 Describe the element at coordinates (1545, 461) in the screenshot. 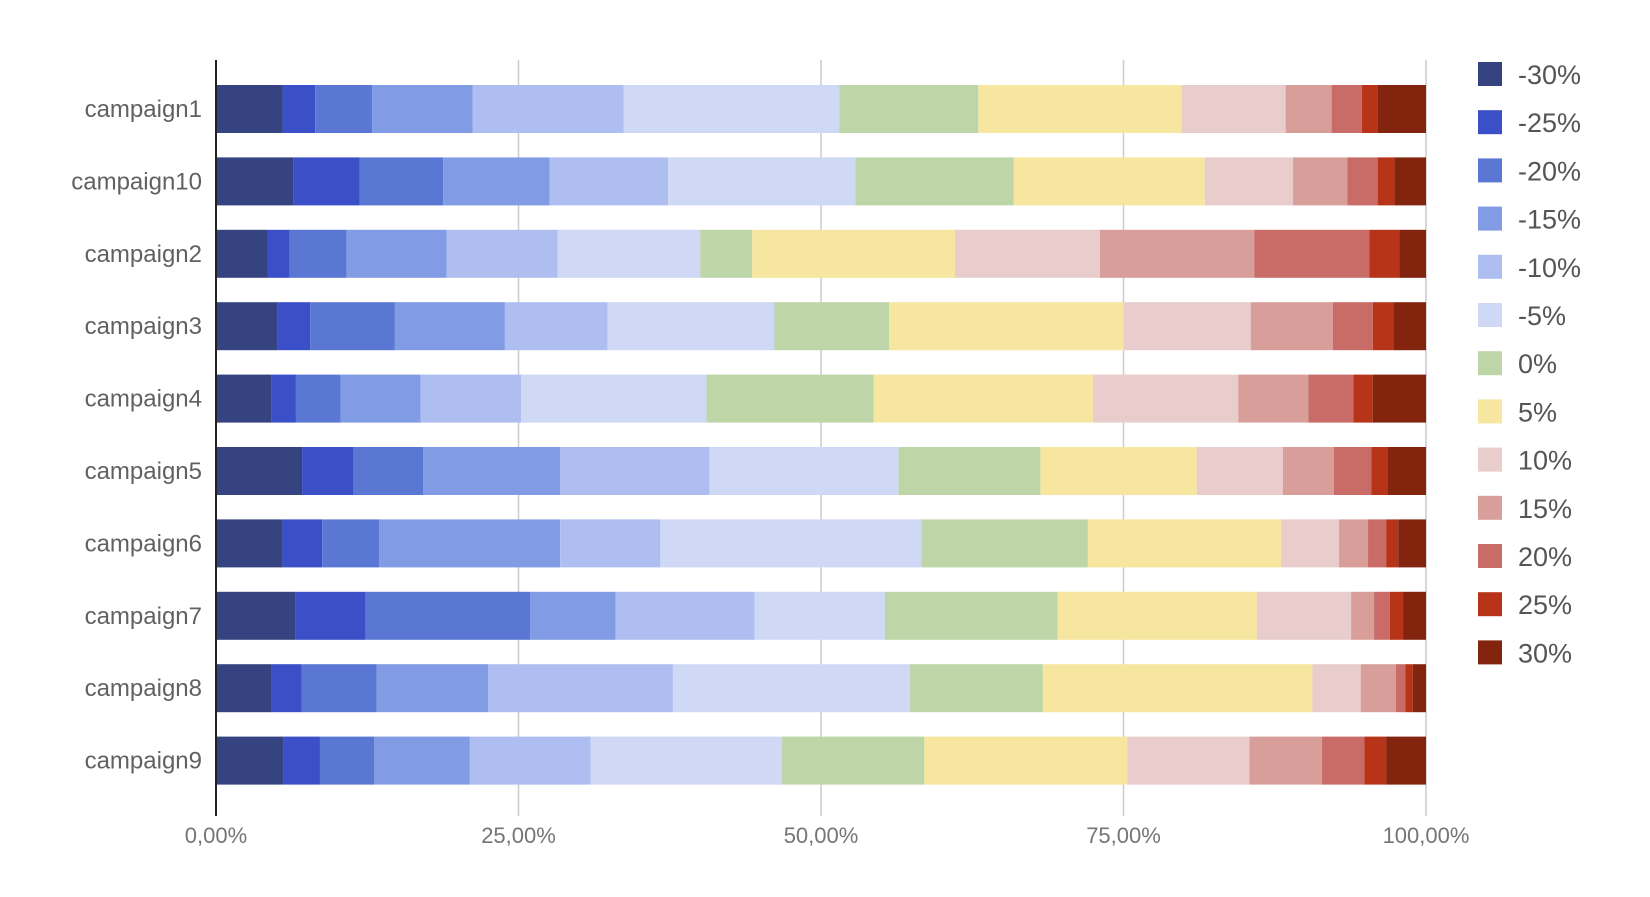

I see `legend-label: 10%` at that location.